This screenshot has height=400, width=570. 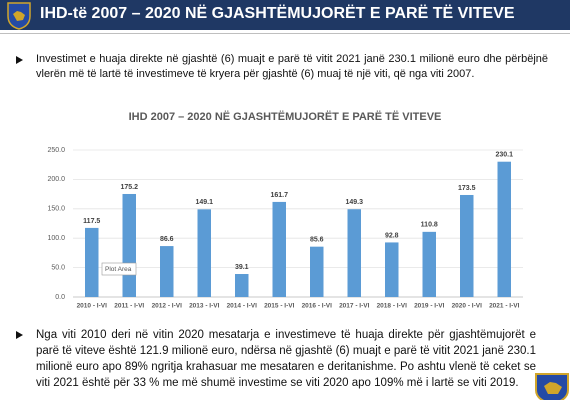 I want to click on x-tick-label: 2018 - I-VI, so click(x=392, y=306).